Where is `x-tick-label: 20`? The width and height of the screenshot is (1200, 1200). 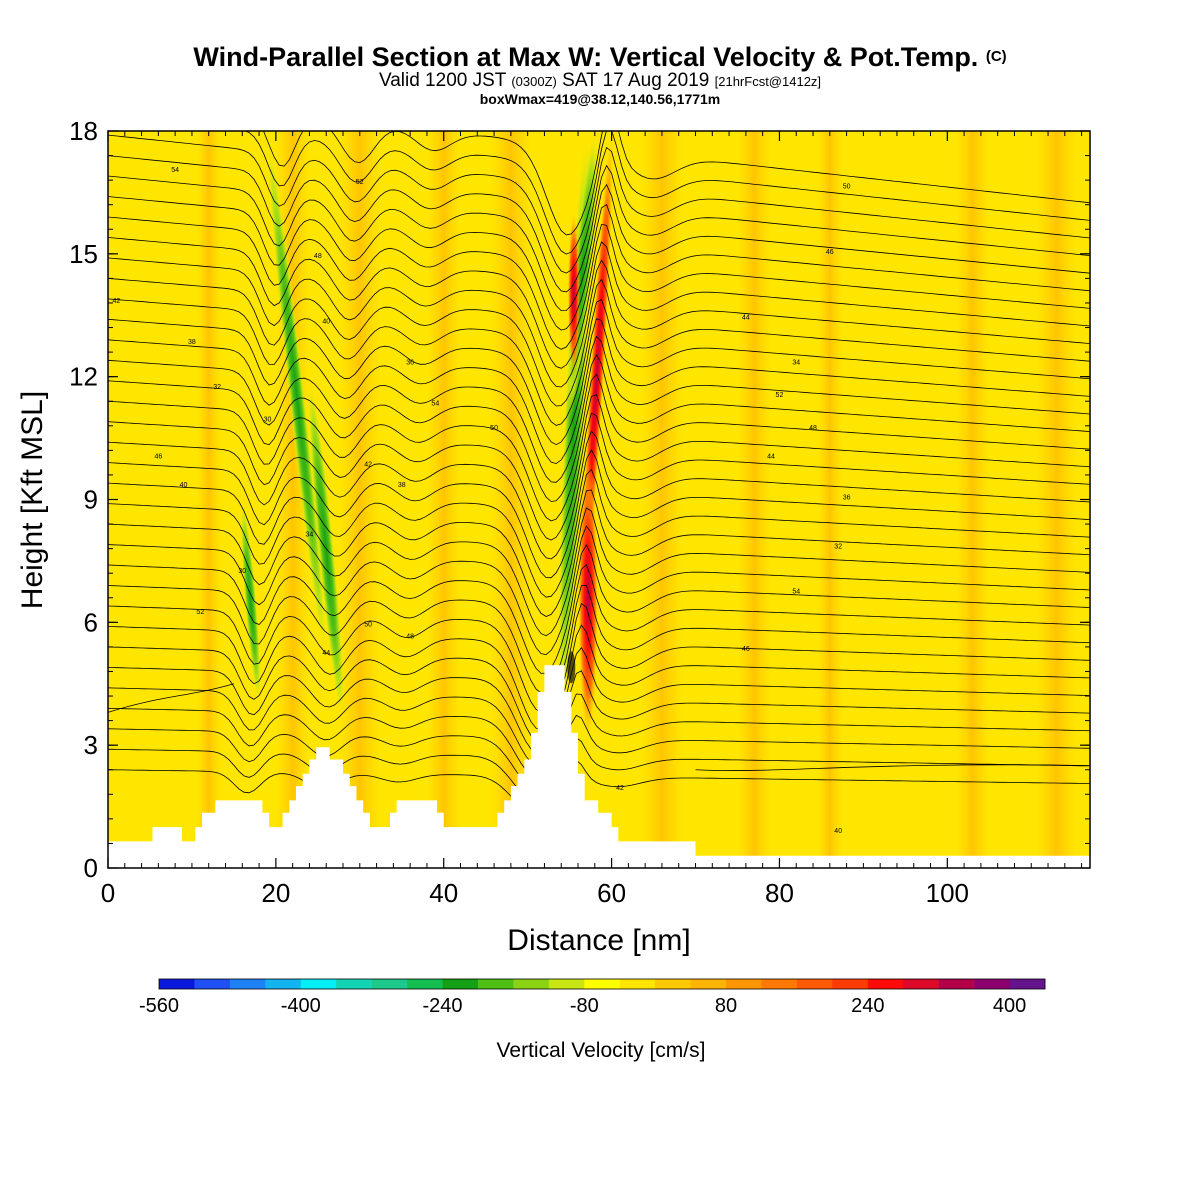
x-tick-label: 20 is located at coordinates (275, 893).